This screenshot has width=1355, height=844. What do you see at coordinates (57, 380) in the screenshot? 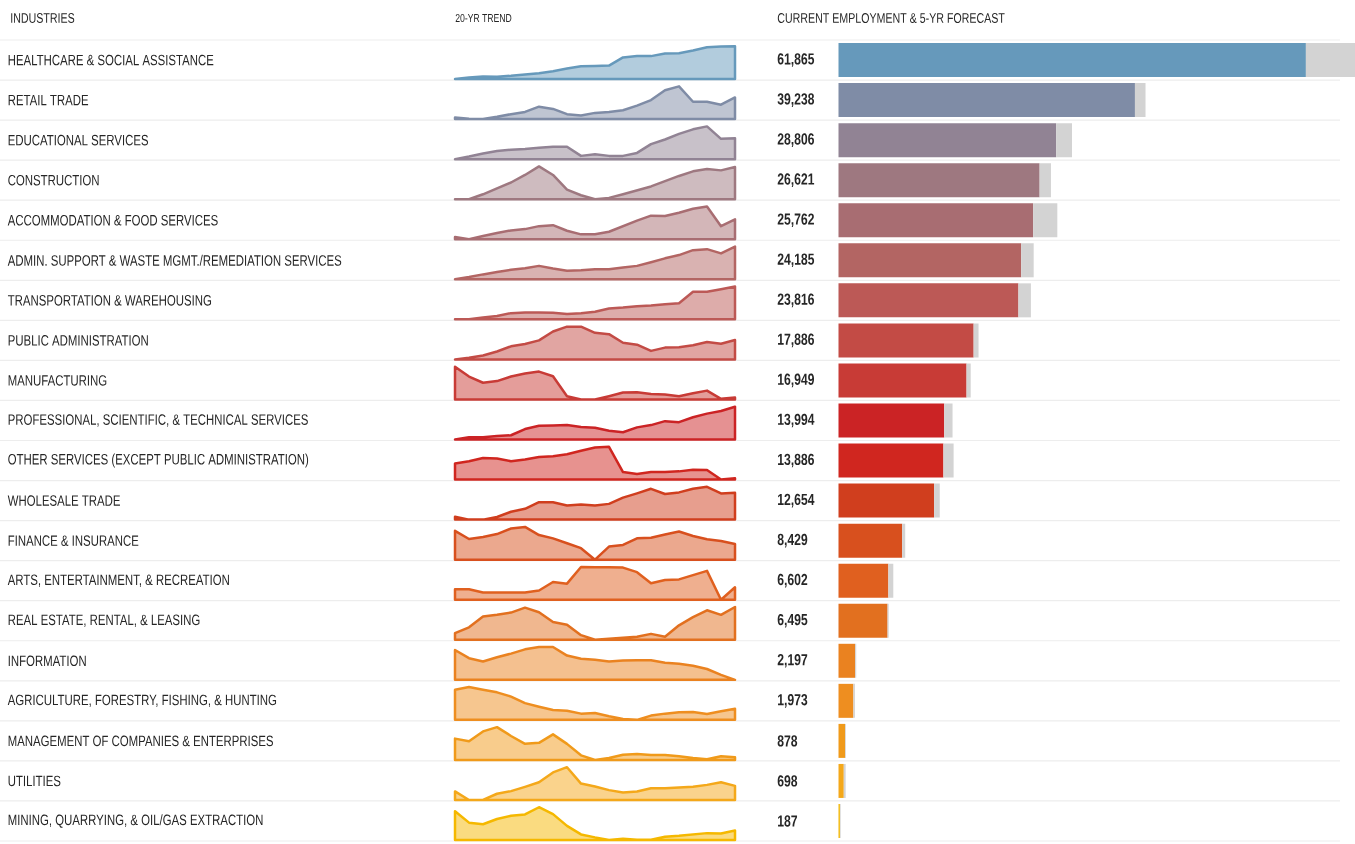
I see `y-tick-label: MANUFACTURING` at bounding box center [57, 380].